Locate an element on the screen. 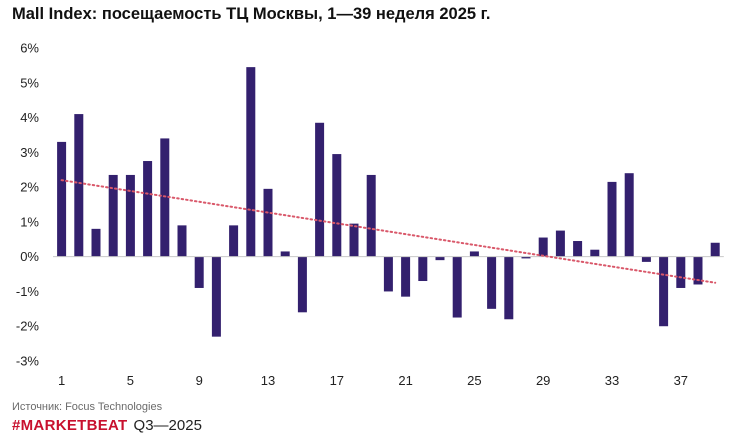 The width and height of the screenshot is (740, 440). x-tick-label: 17 is located at coordinates (337, 380).